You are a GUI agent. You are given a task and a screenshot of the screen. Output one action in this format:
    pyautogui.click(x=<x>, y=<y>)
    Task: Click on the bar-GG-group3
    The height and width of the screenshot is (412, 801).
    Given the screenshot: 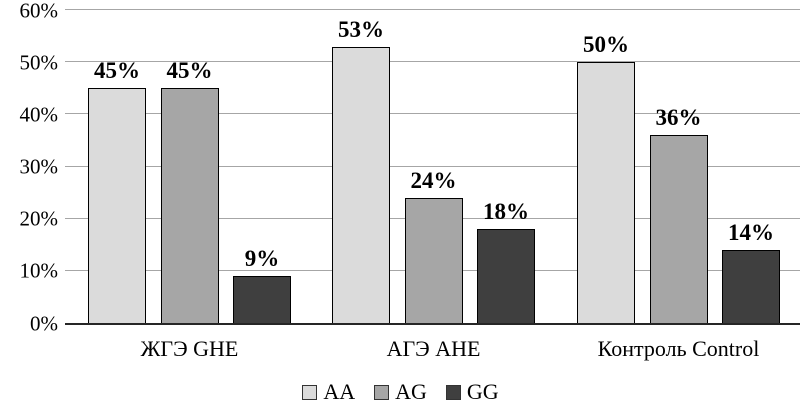 What is the action you would take?
    pyautogui.click(x=751, y=286)
    